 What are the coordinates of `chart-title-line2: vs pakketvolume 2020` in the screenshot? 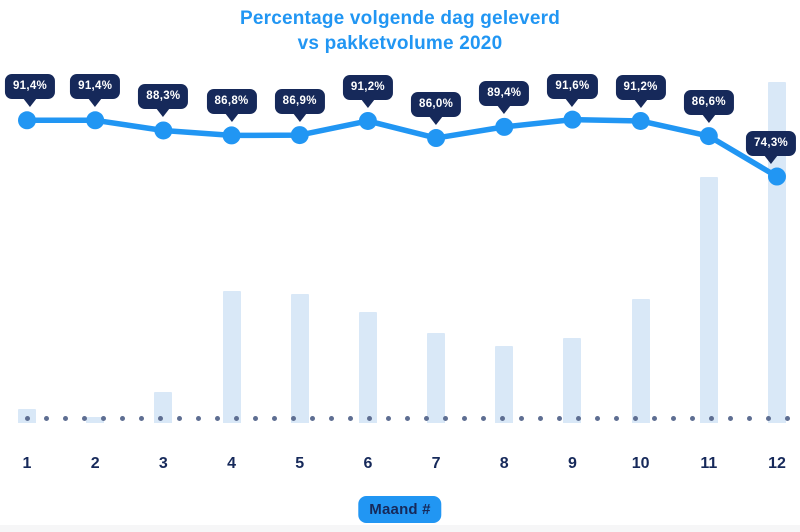 It's located at (400, 43).